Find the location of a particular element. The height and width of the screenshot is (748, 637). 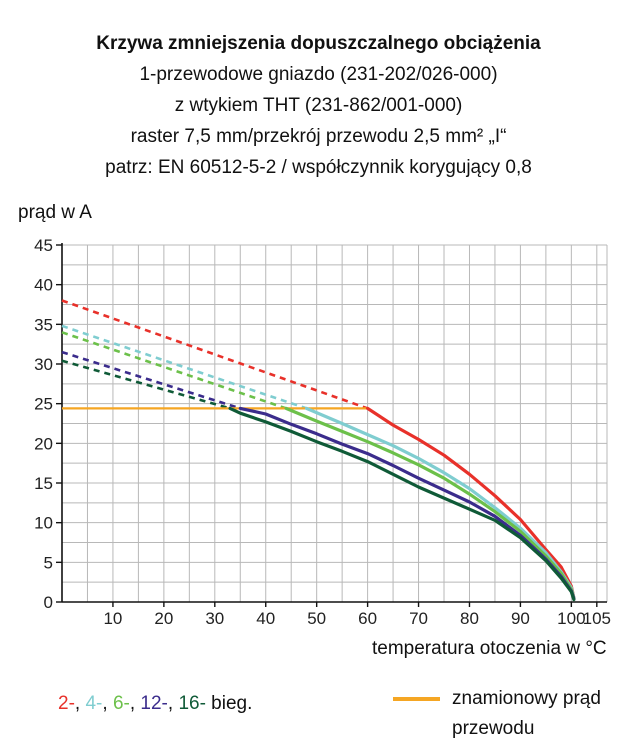

legend-entry-4: 4- is located at coordinates (94, 703).